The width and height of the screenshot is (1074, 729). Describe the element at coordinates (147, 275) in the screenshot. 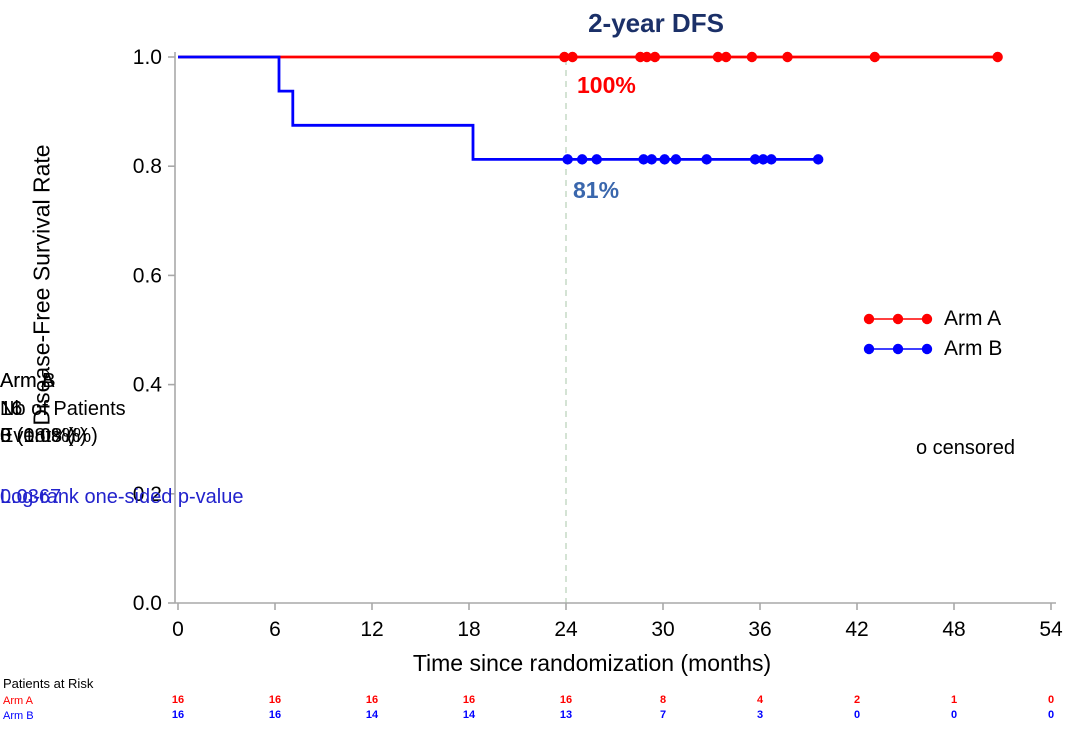

I see `y-tick-label: 0.6` at that location.